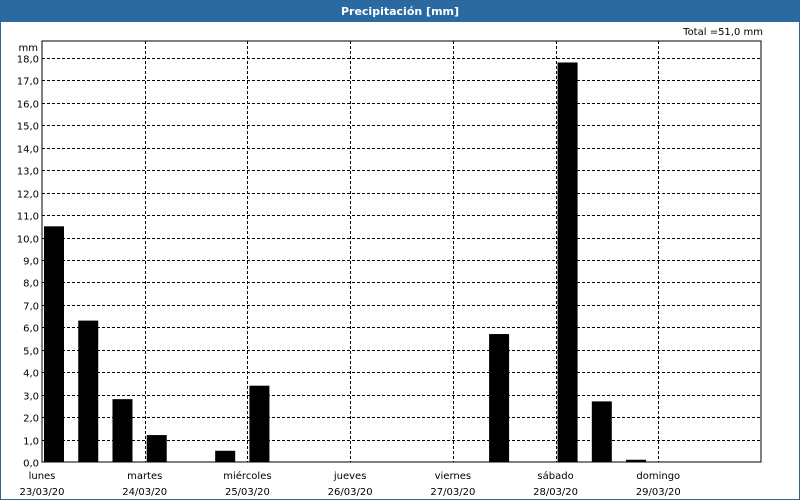  Describe the element at coordinates (31, 284) in the screenshot. I see `y-tick-label: 8,0` at that location.